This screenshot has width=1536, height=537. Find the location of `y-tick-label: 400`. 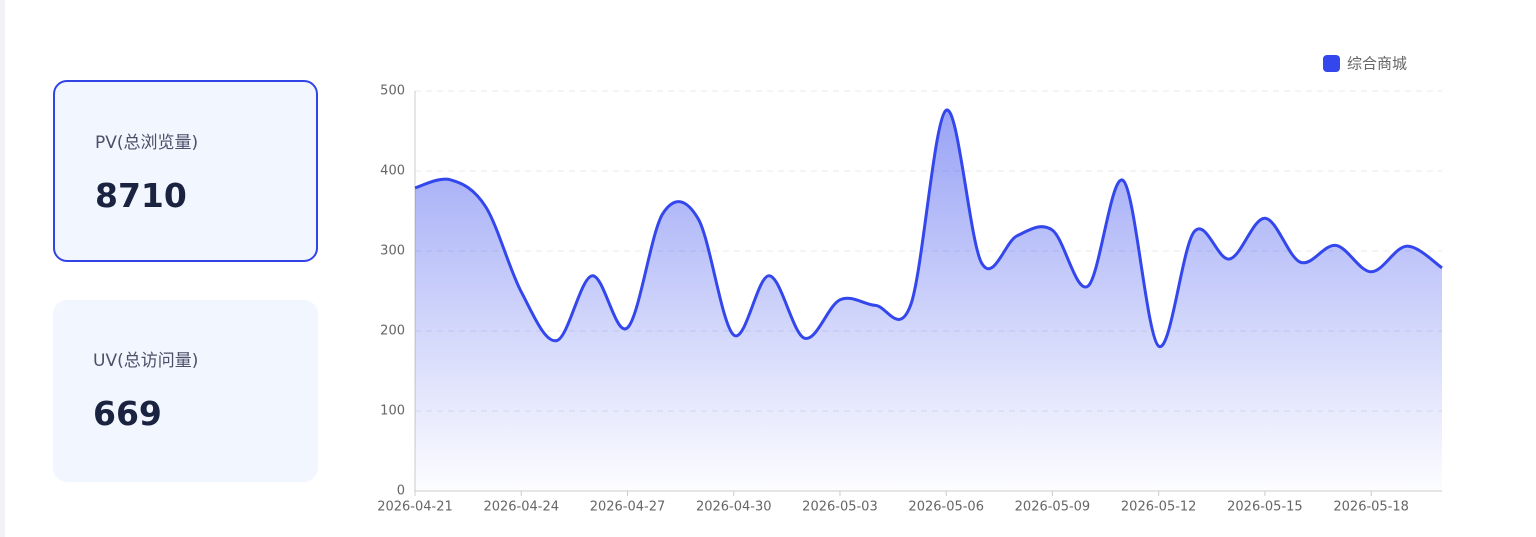

y-tick-label: 400 is located at coordinates (392, 171).